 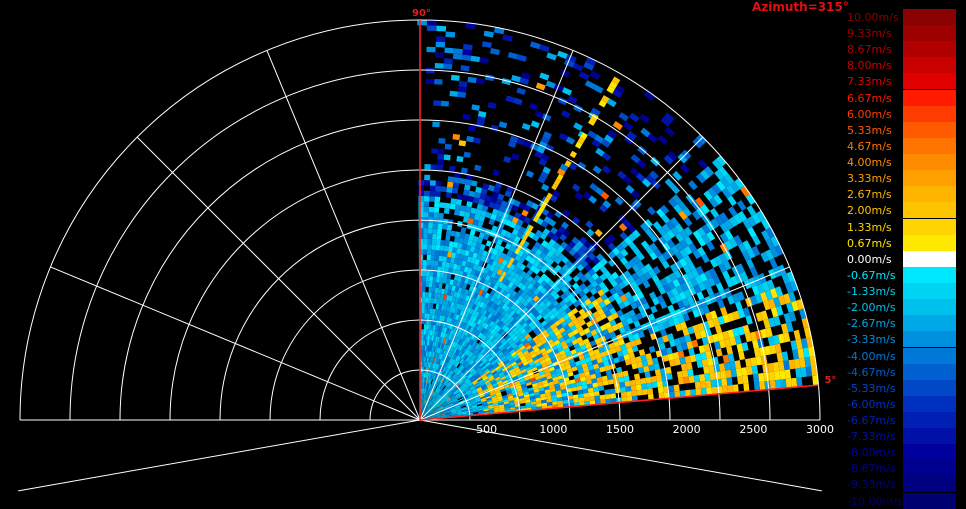 What do you see at coordinates (553, 429) in the screenshot?
I see `range-tick-label: 1000` at bounding box center [553, 429].